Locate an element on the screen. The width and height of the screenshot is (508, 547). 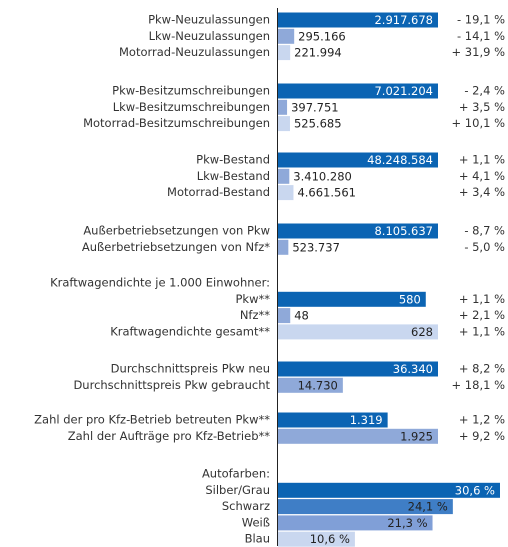
value-label: 10,6 % is located at coordinates (330, 539).